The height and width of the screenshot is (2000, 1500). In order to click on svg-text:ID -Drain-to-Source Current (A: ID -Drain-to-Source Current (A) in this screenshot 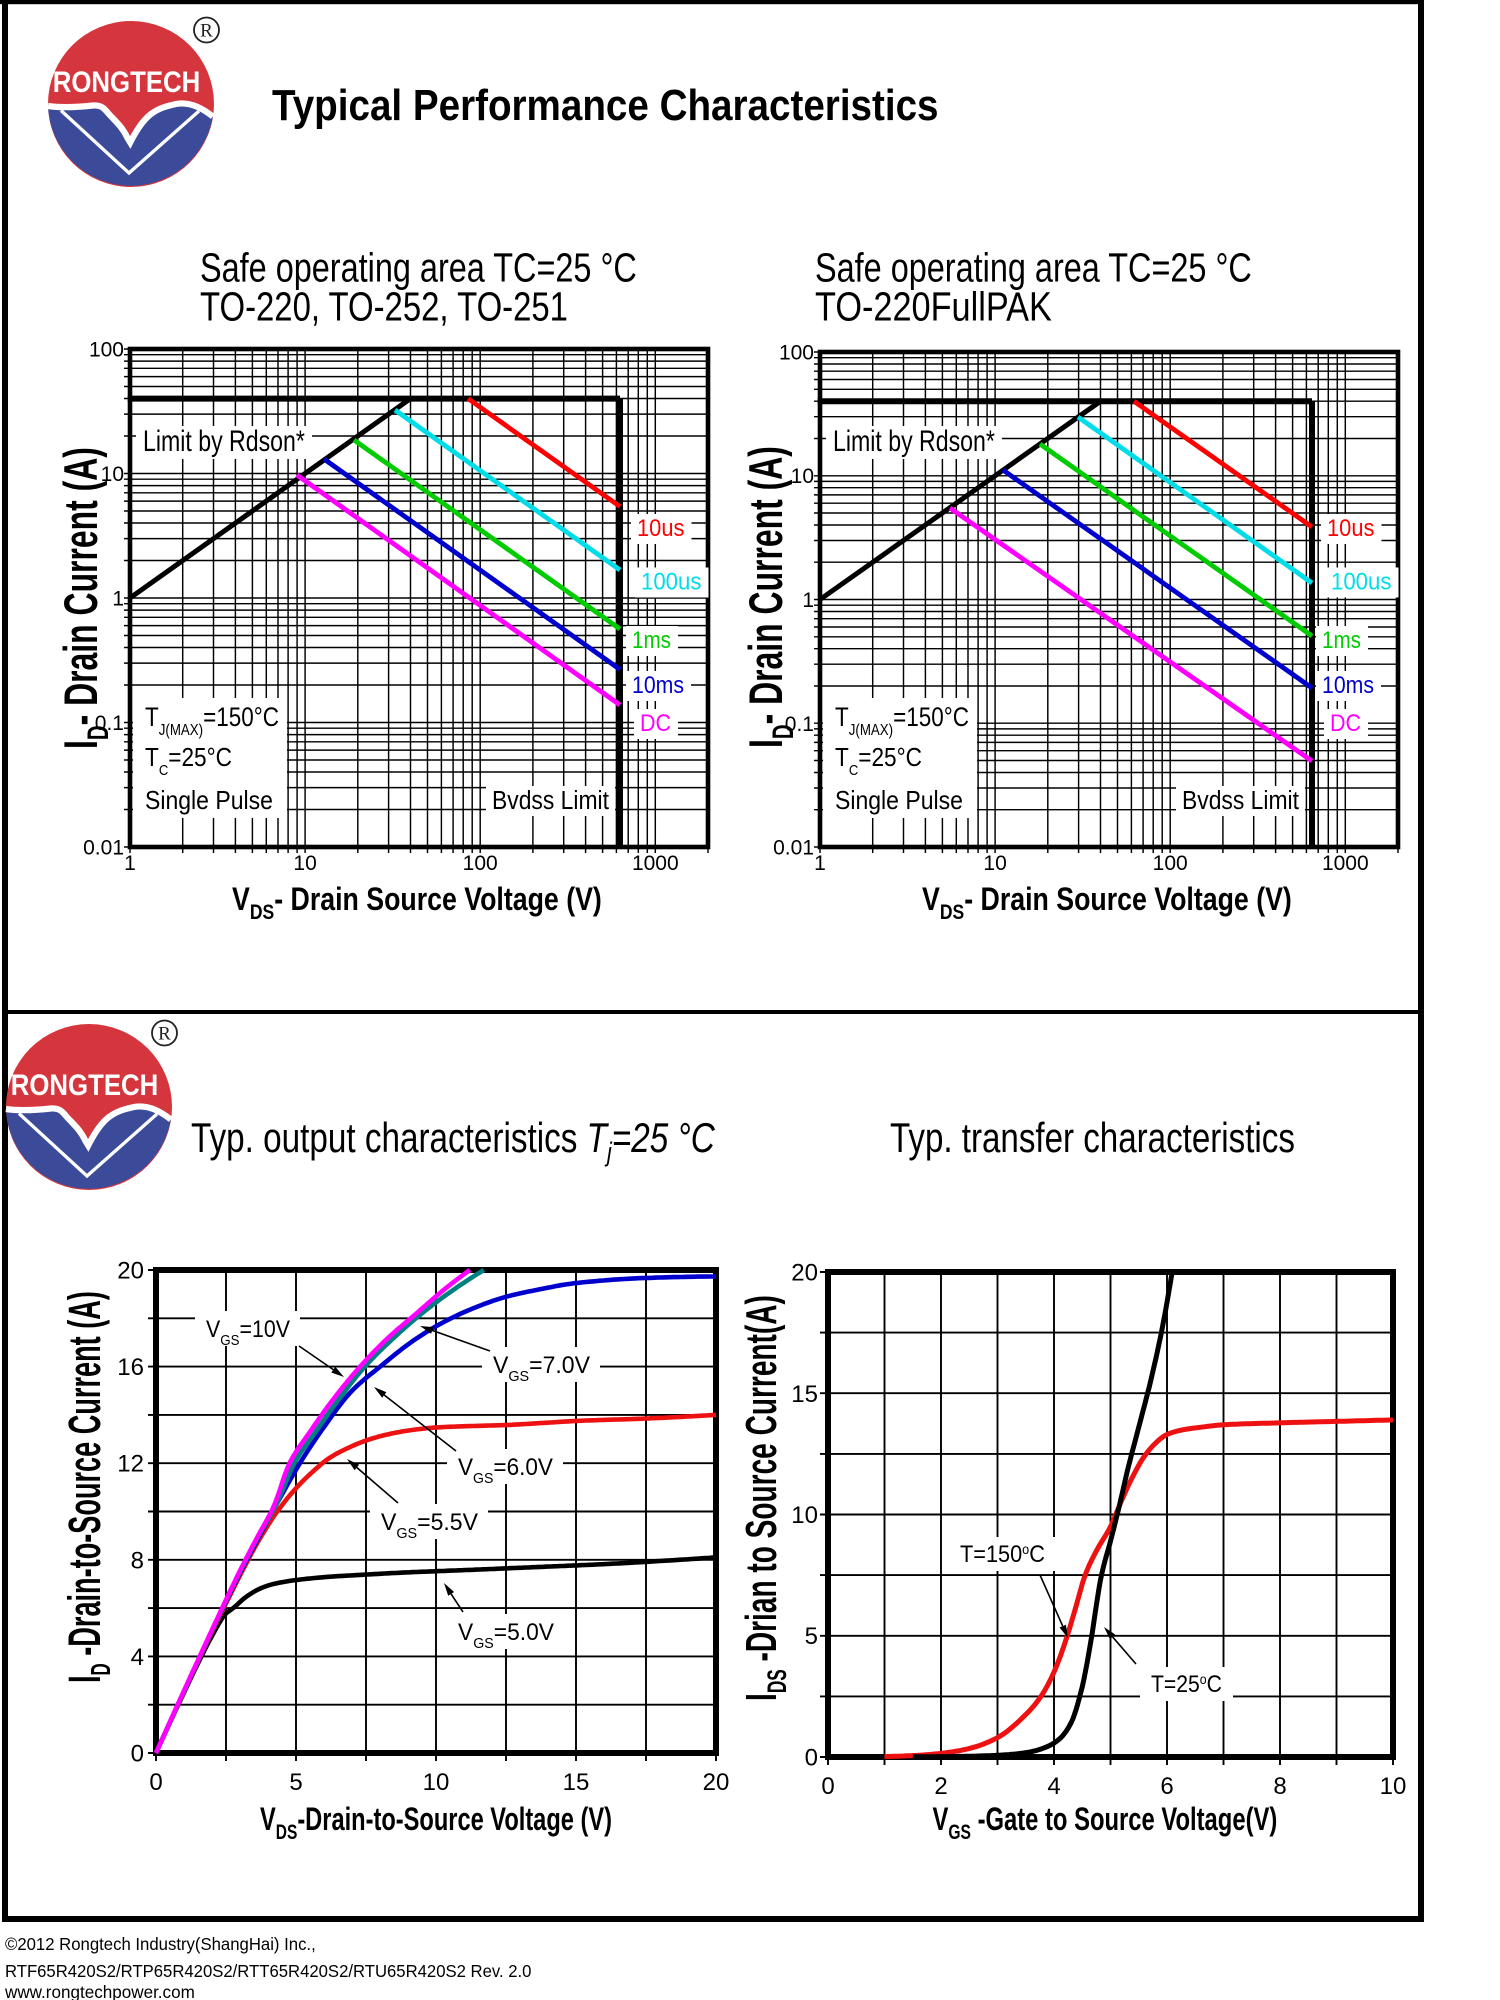, I will do `click(87, 1487)`.